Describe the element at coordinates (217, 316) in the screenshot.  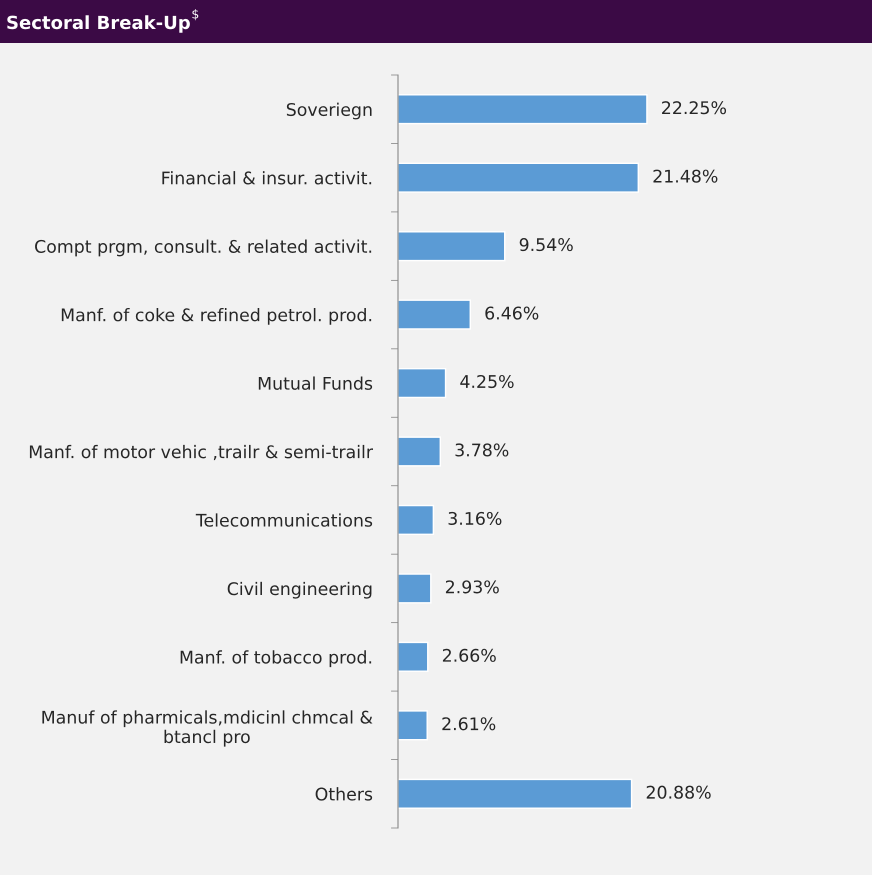
I see `y-tick-label: Manf. of coke & refined petrol. prod.` at that location.